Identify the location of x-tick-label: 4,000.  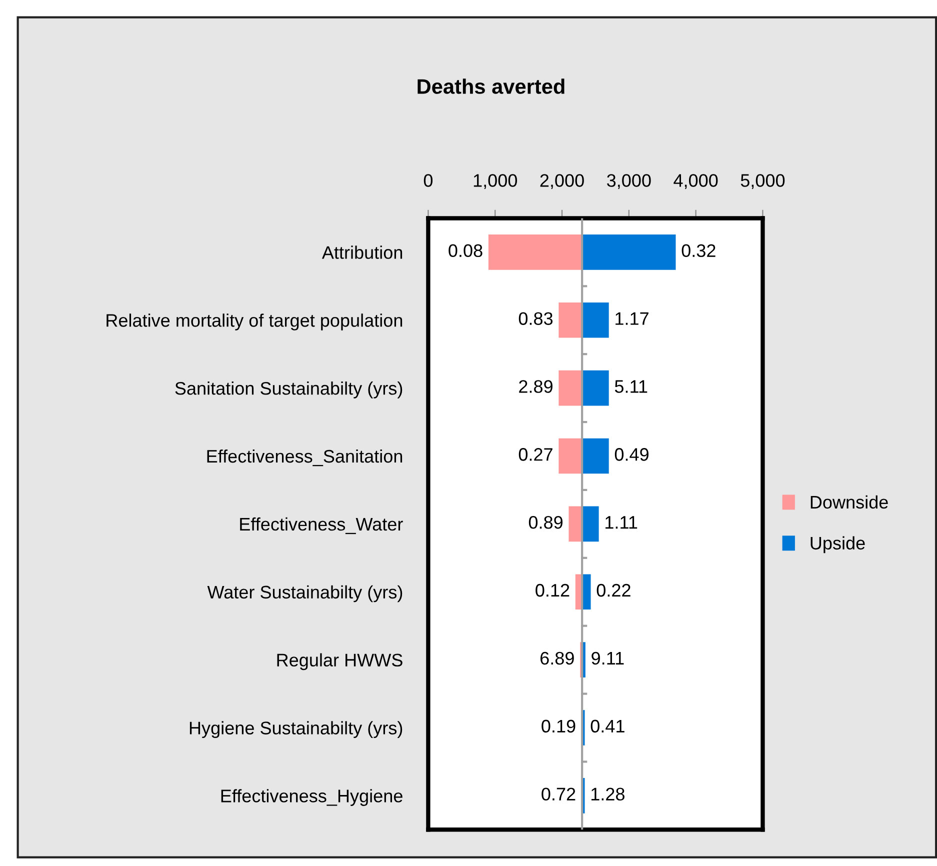
(696, 182).